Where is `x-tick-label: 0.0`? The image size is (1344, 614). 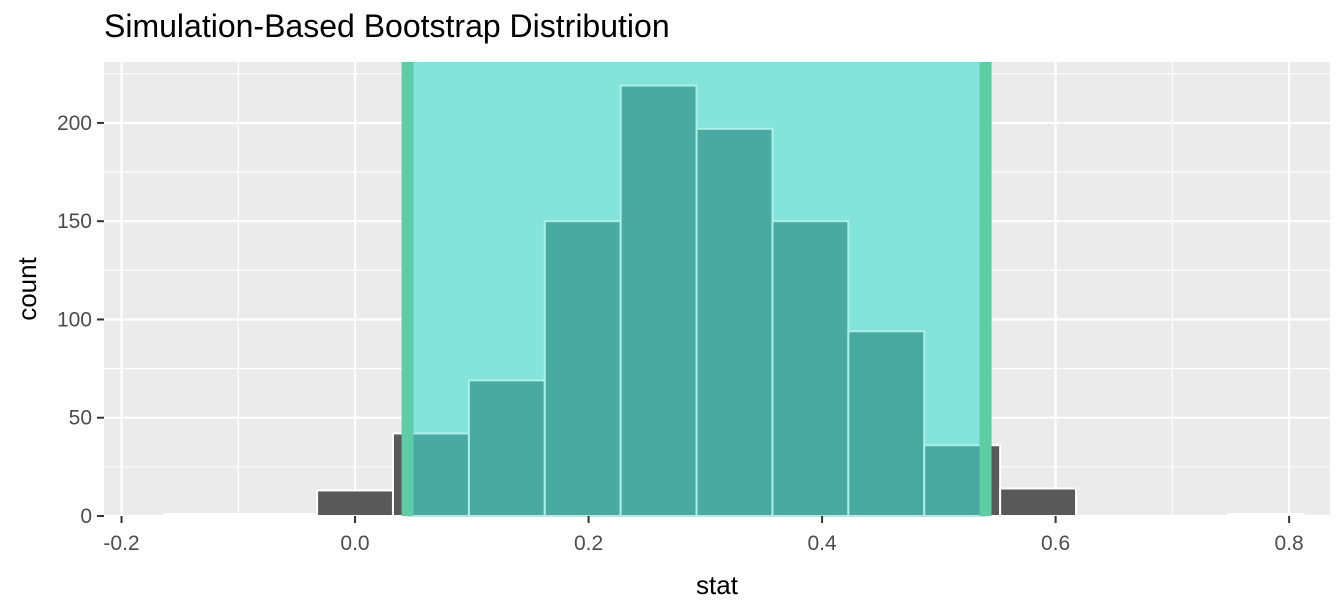
x-tick-label: 0.0 is located at coordinates (354, 543).